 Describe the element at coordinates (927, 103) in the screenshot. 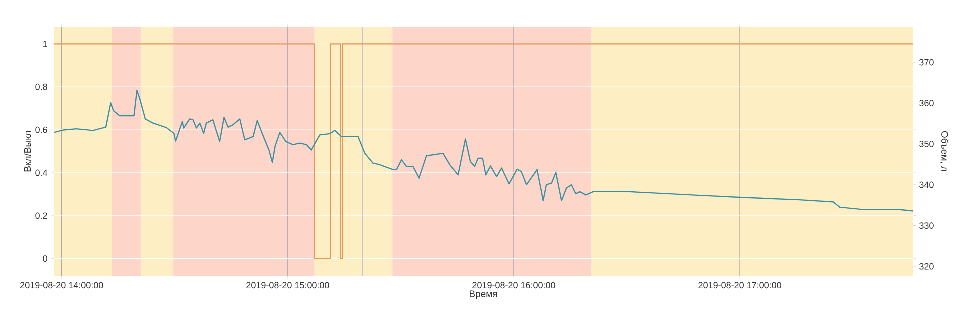

I see `y2-tick-label: 360` at that location.